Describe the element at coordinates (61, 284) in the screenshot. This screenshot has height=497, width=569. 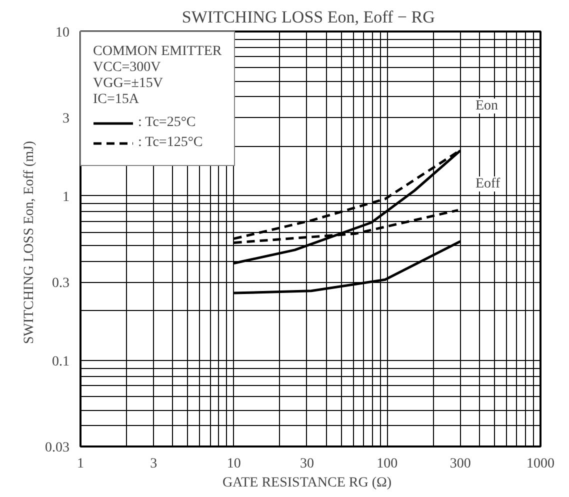
I see `y-tick-label: 0.3` at that location.